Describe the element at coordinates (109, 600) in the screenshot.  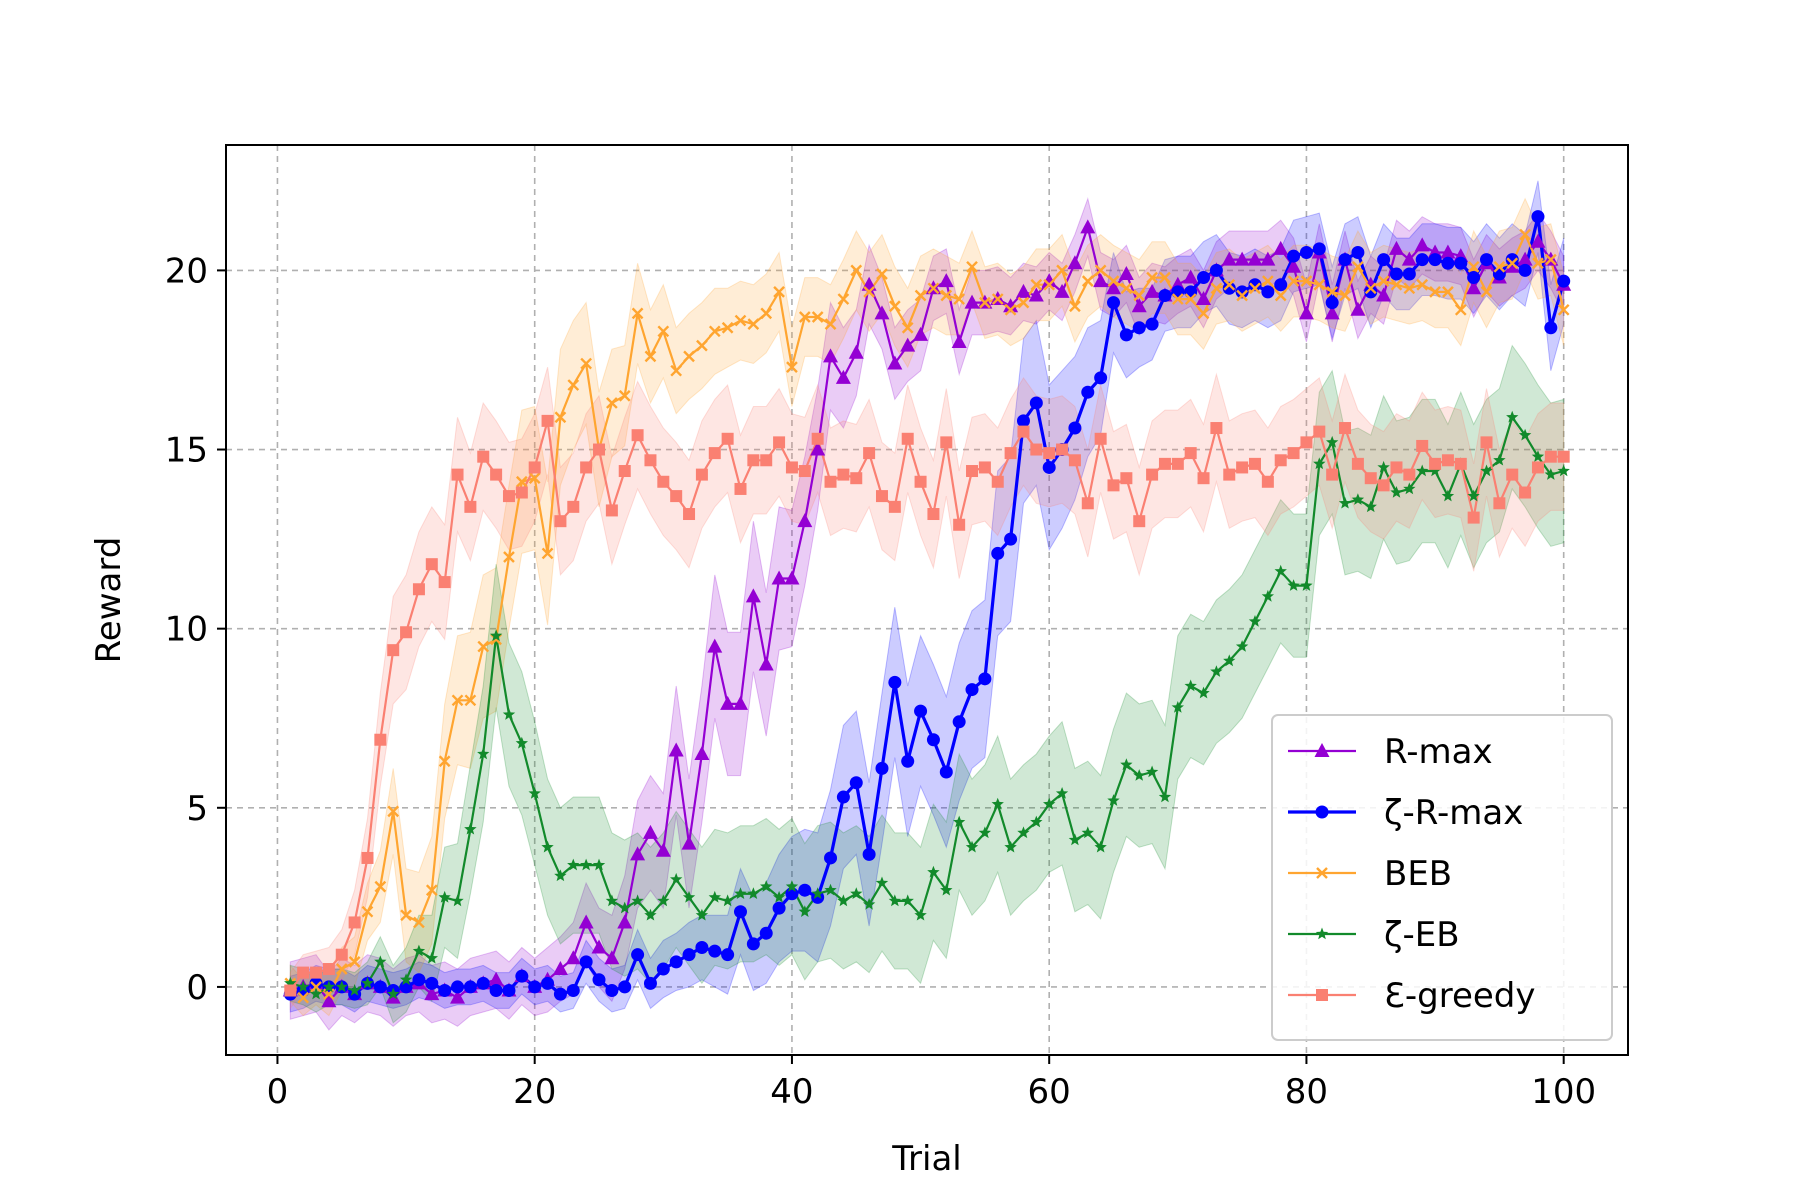
I see `y-axis-label: Reward` at that location.